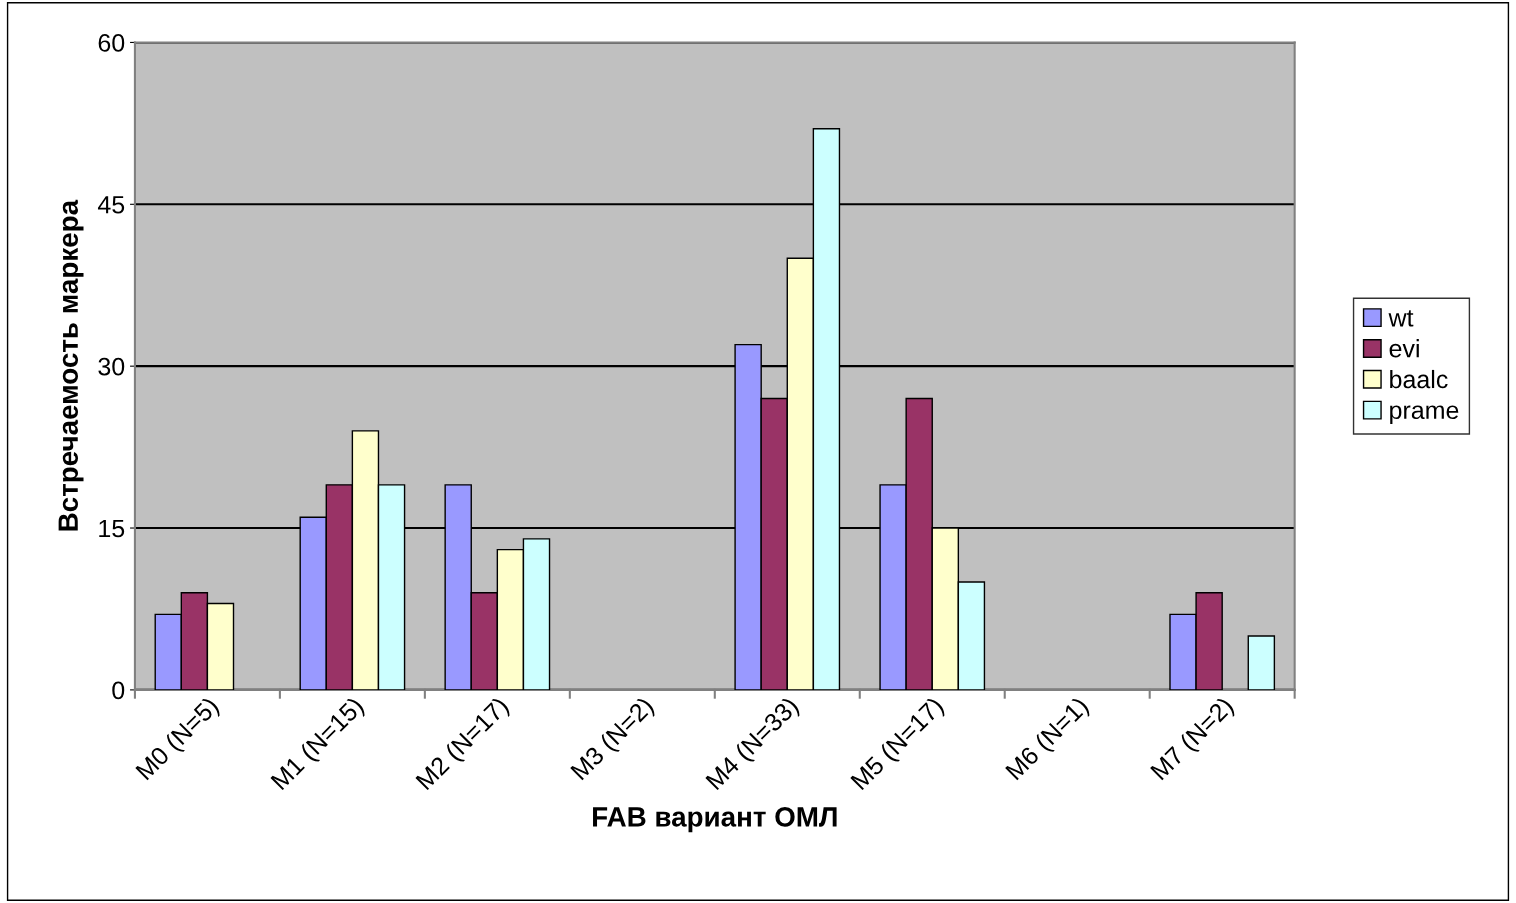  Describe the element at coordinates (112, 528) in the screenshot. I see `y-tick-label: 15` at that location.